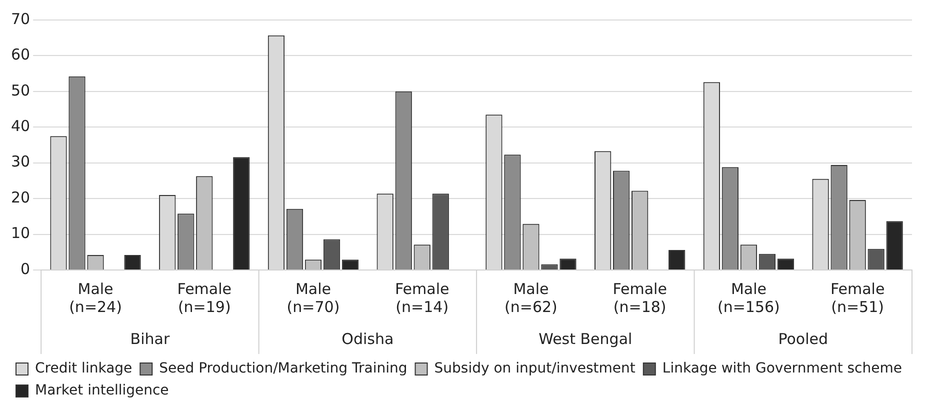 The height and width of the screenshot is (417, 930). Describe the element at coordinates (748, 298) in the screenshot. I see `x-tick-label: Male (n=156)` at that location.